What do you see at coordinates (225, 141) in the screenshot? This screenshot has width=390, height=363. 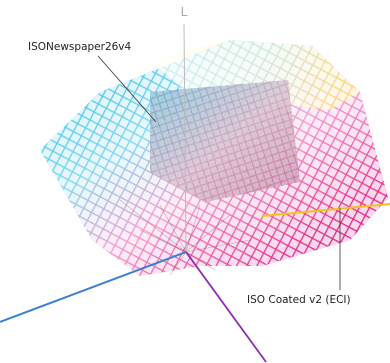 I see `inner-gamut` at bounding box center [225, 141].